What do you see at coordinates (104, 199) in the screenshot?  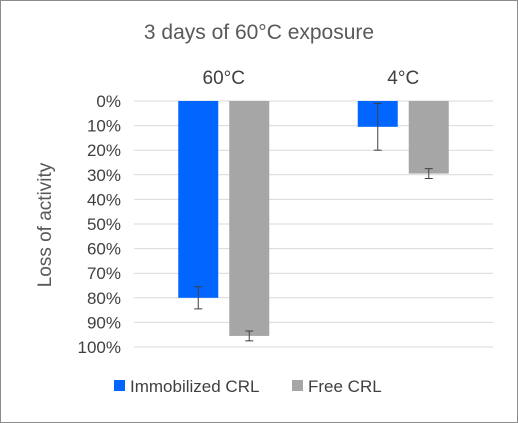 I see `y-tick-label: 40%` at bounding box center [104, 199].